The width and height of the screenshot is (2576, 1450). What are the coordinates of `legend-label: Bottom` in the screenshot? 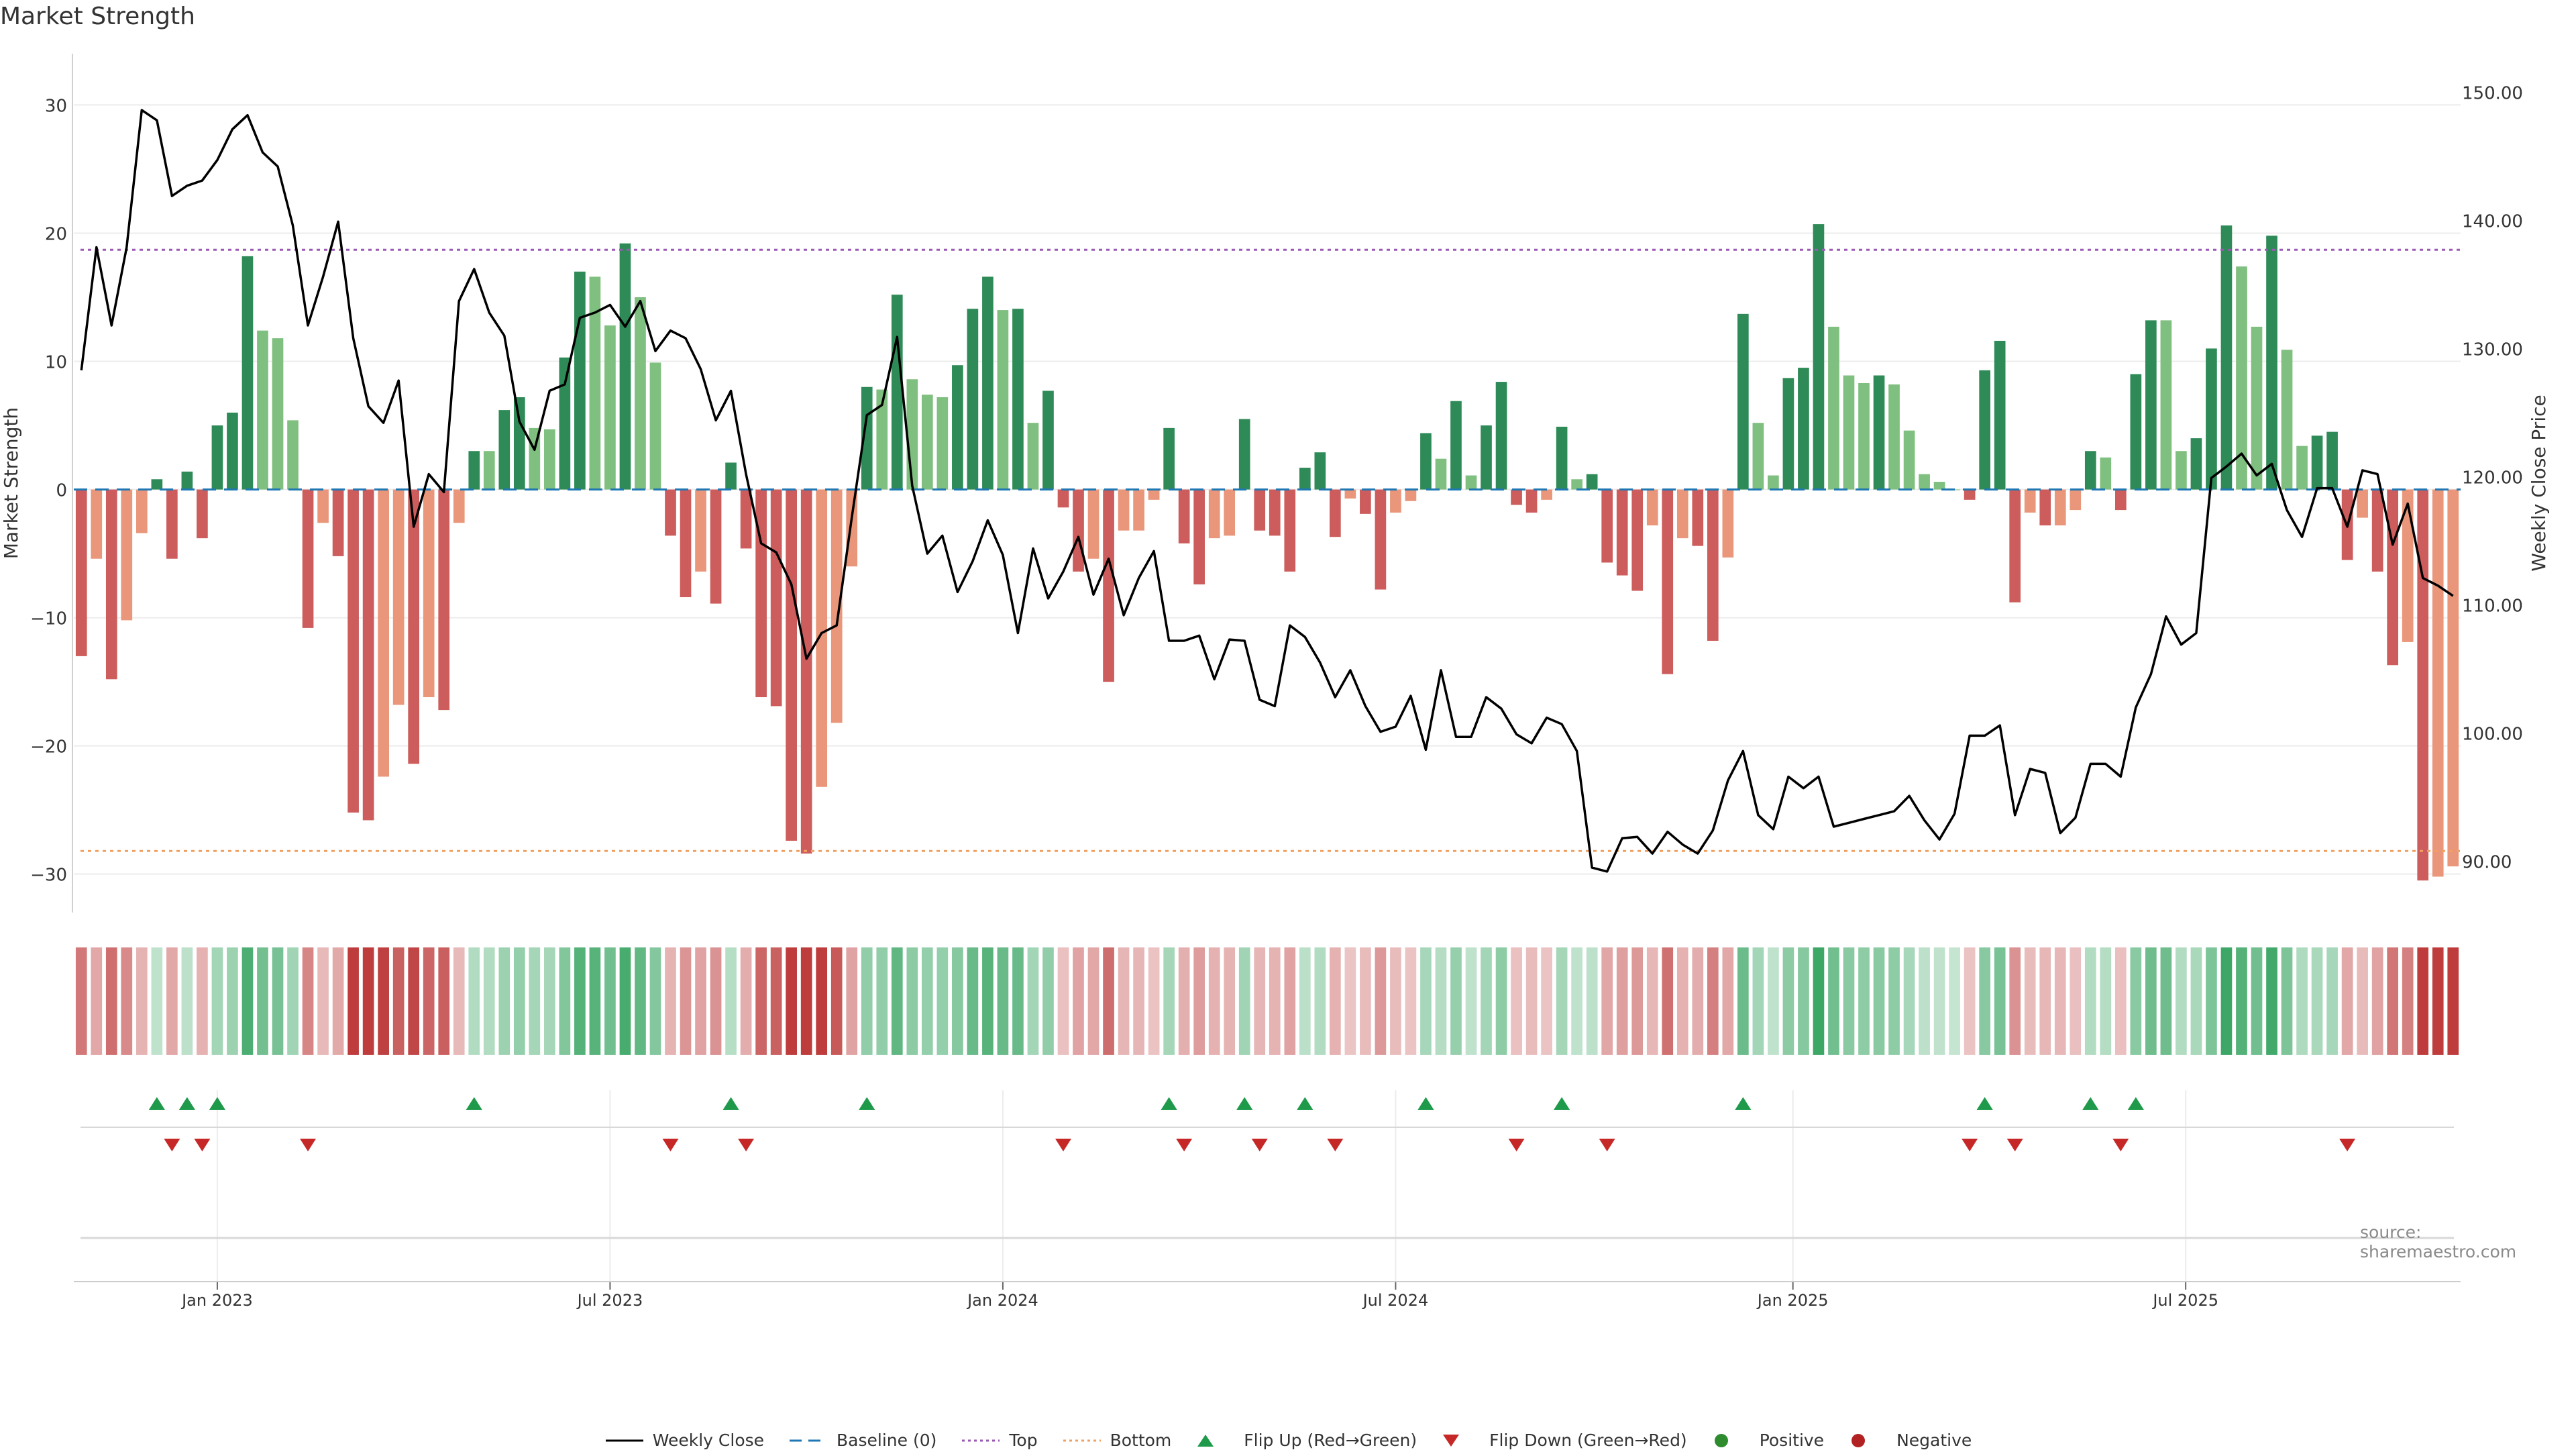 It's located at (1141, 1440).